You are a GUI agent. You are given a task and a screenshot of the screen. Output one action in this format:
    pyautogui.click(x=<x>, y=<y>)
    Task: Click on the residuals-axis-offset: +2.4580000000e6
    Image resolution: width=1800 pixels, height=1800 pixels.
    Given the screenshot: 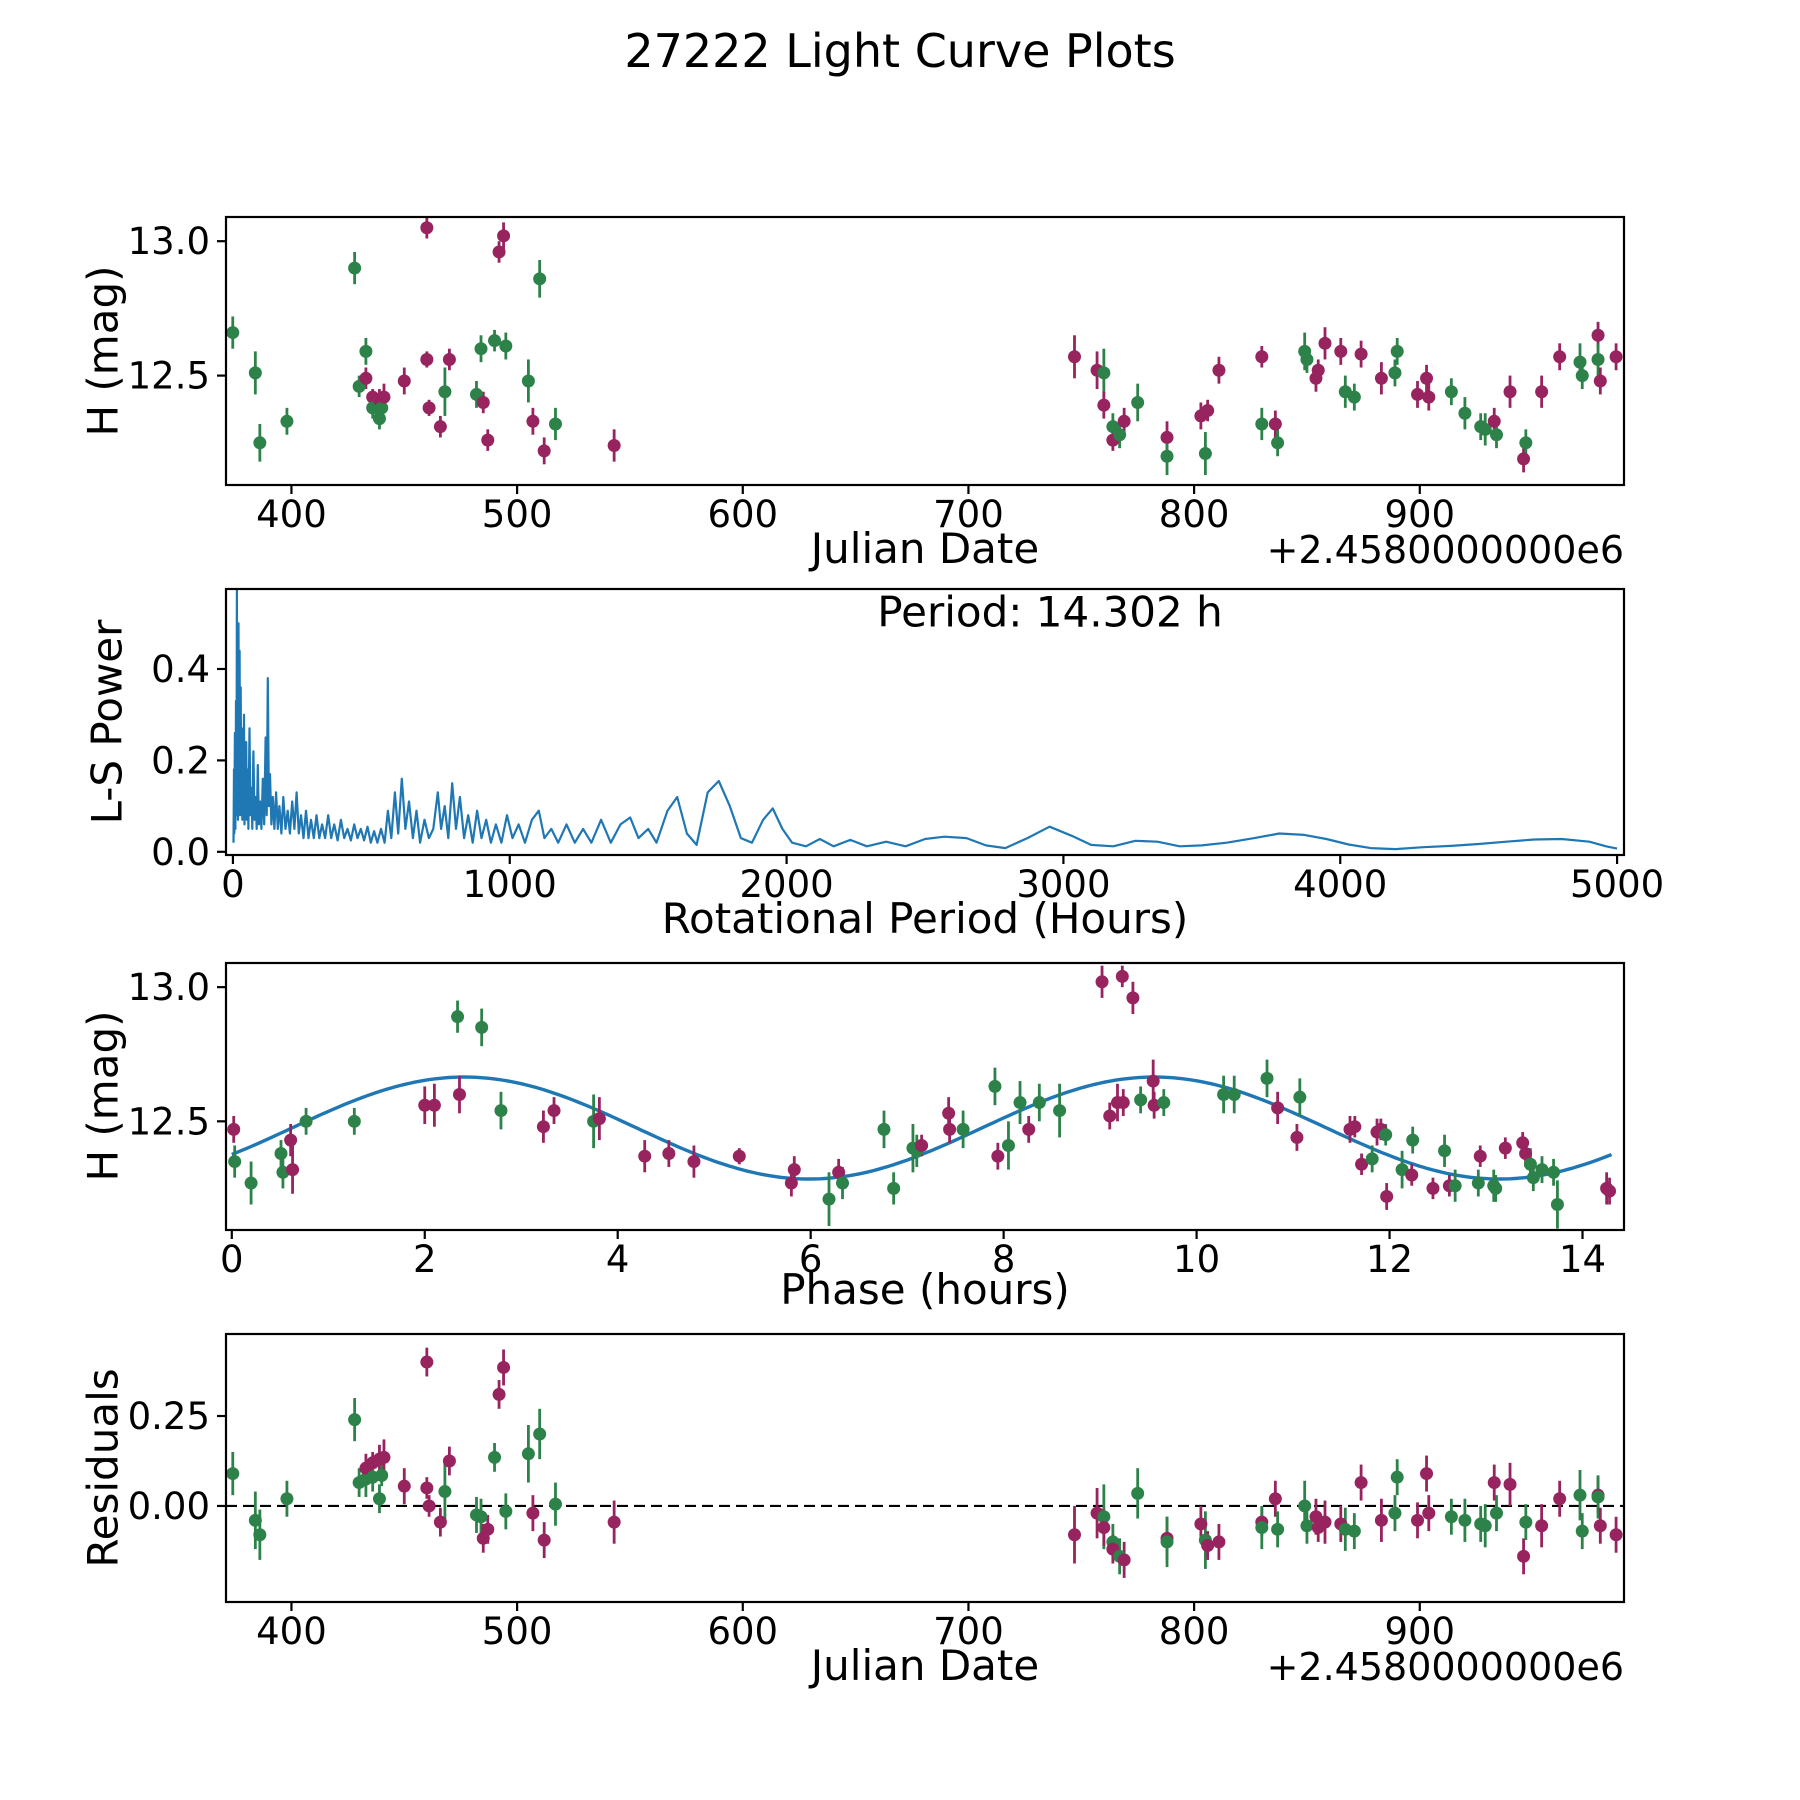 What is the action you would take?
    pyautogui.click(x=1445, y=1667)
    